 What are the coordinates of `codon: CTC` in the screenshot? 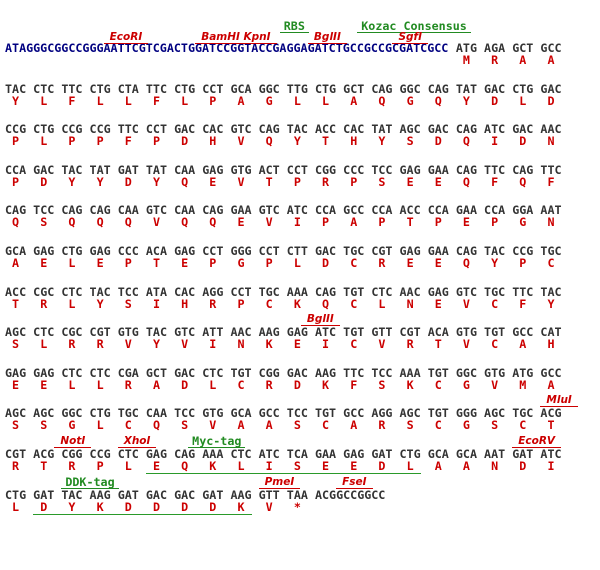 It's located at (382, 291).